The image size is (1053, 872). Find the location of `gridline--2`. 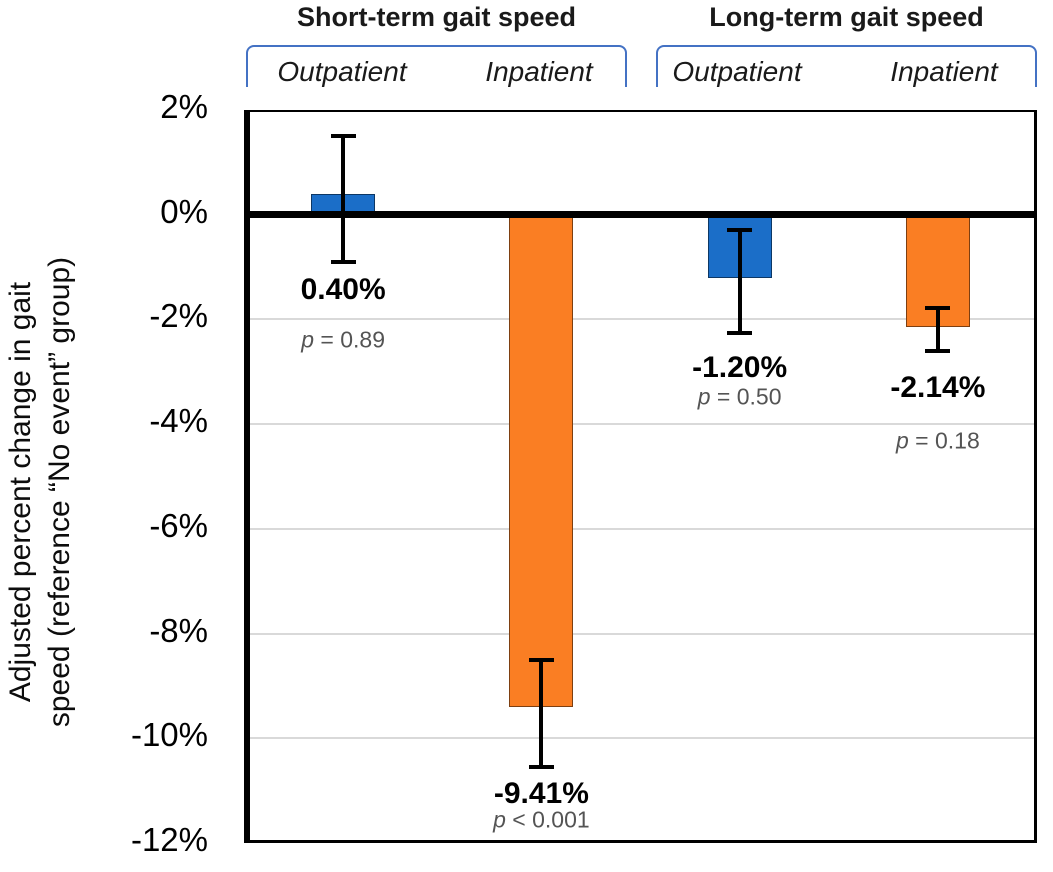

gridline--2 is located at coordinates (640, 319).